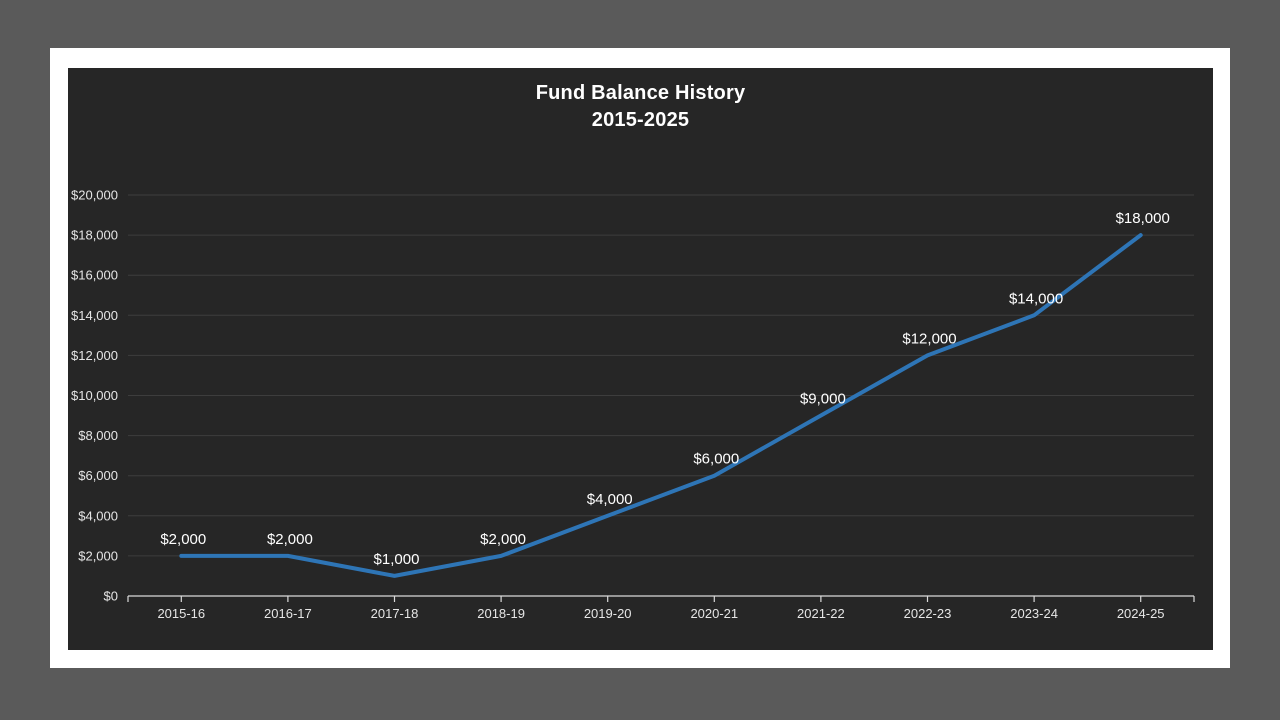 This screenshot has height=720, width=1280. What do you see at coordinates (98, 515) in the screenshot?
I see `y-axis-tick-label: $4,000` at bounding box center [98, 515].